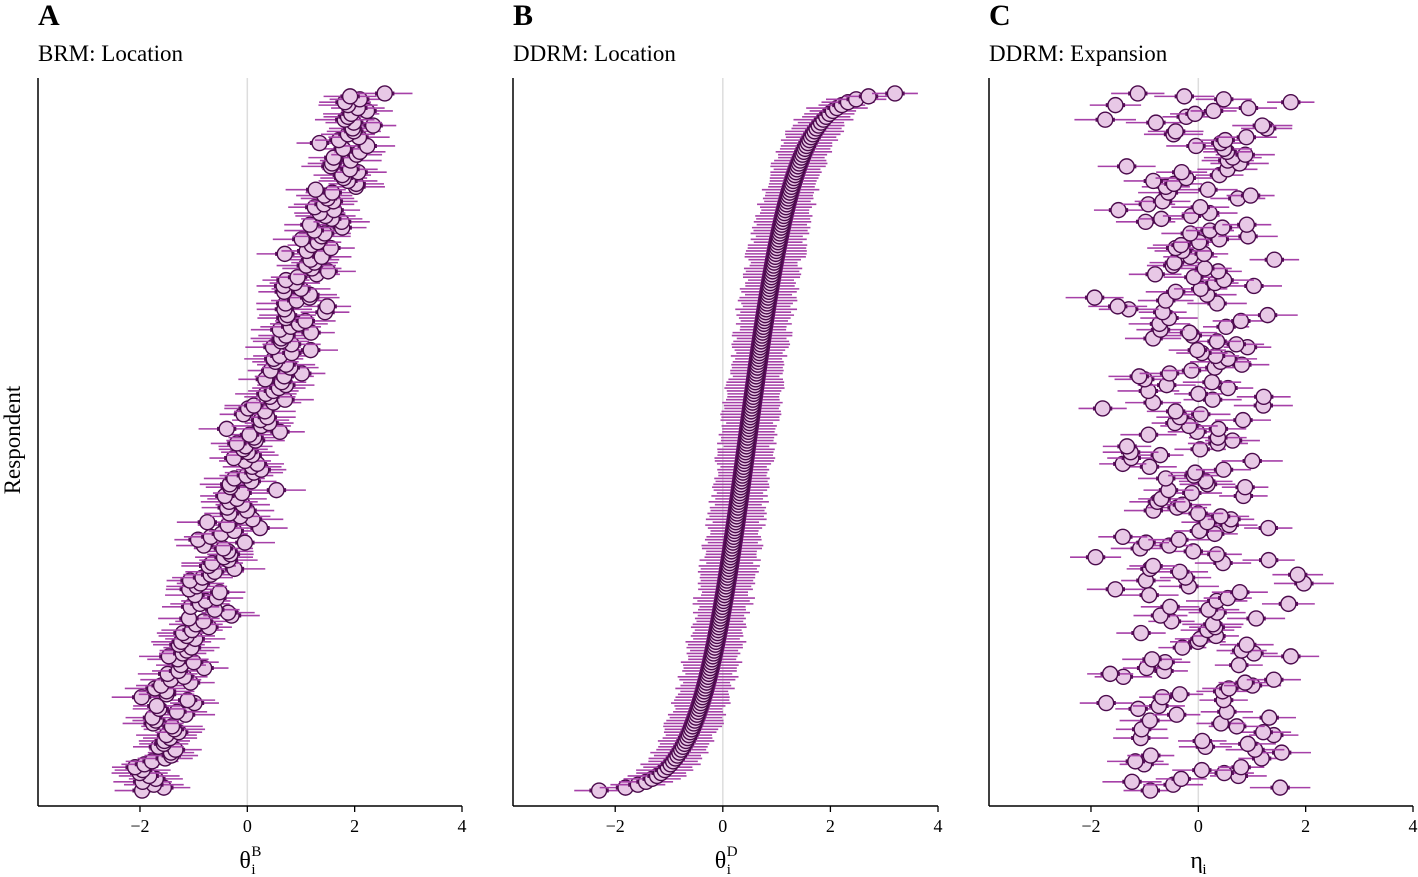  Describe the element at coordinates (1000, 16) in the screenshot. I see `panel-label: C` at that location.